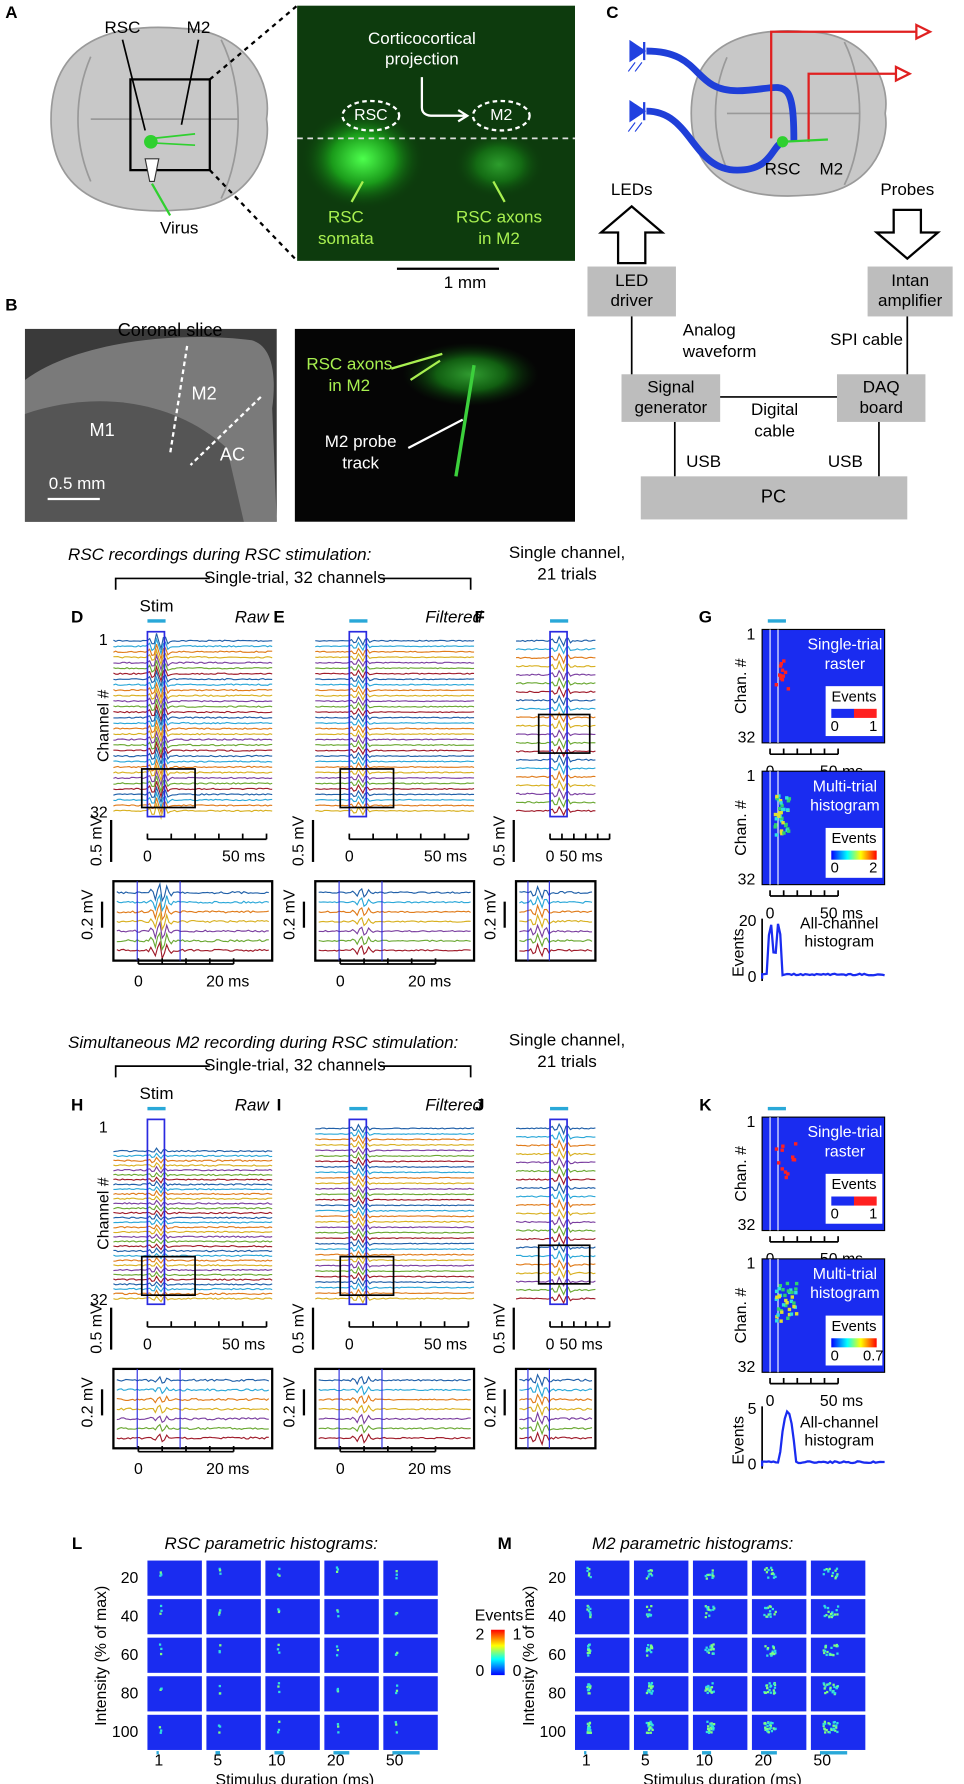 This screenshot has height=1784, width=964. Describe the element at coordinates (161, 200) in the screenshot. I see `virus-pointer` at that location.